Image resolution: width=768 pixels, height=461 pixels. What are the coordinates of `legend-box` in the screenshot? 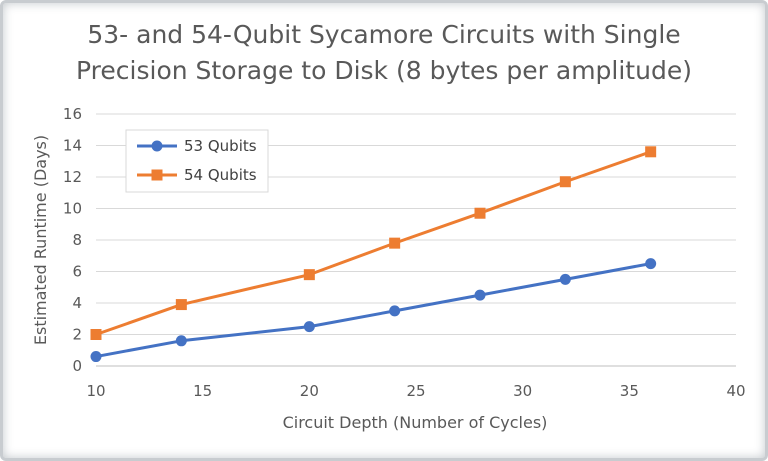 It's located at (197, 161).